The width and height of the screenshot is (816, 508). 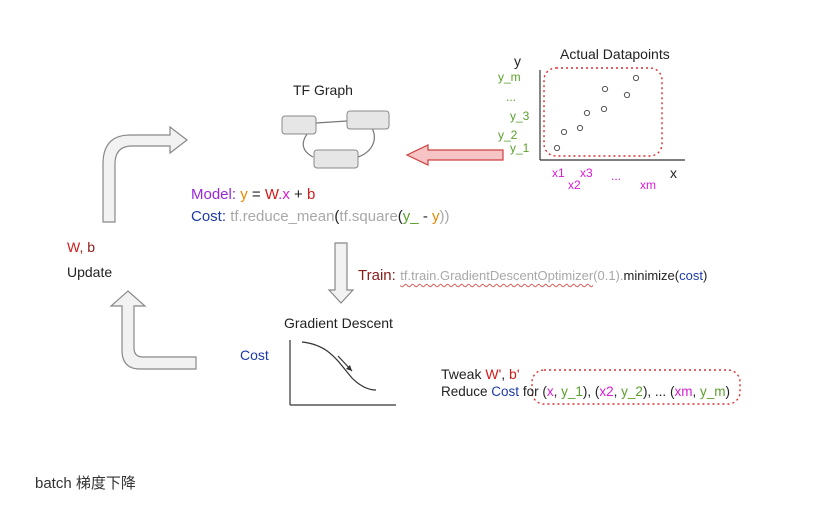 What do you see at coordinates (400, 216) in the screenshot?
I see `cost-open2: (` at bounding box center [400, 216].